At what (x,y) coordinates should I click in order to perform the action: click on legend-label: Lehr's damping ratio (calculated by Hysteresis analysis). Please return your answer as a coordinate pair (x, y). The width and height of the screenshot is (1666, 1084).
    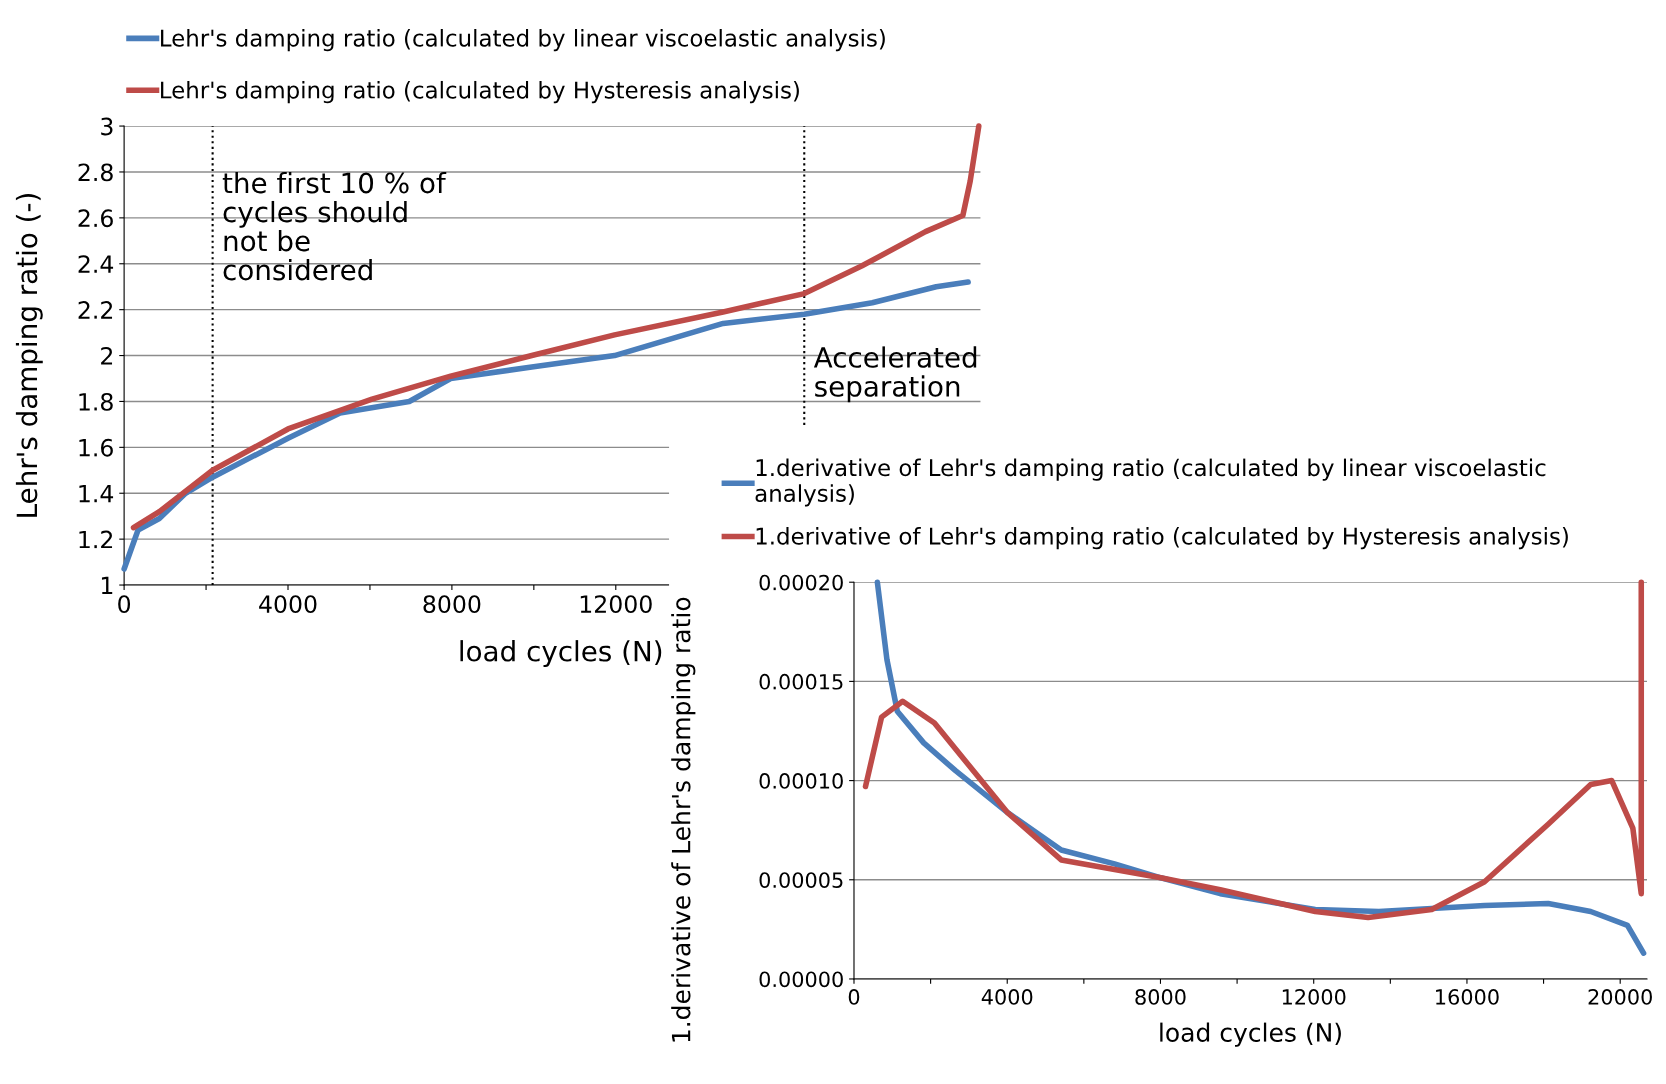
    Looking at the image, I should click on (480, 92).